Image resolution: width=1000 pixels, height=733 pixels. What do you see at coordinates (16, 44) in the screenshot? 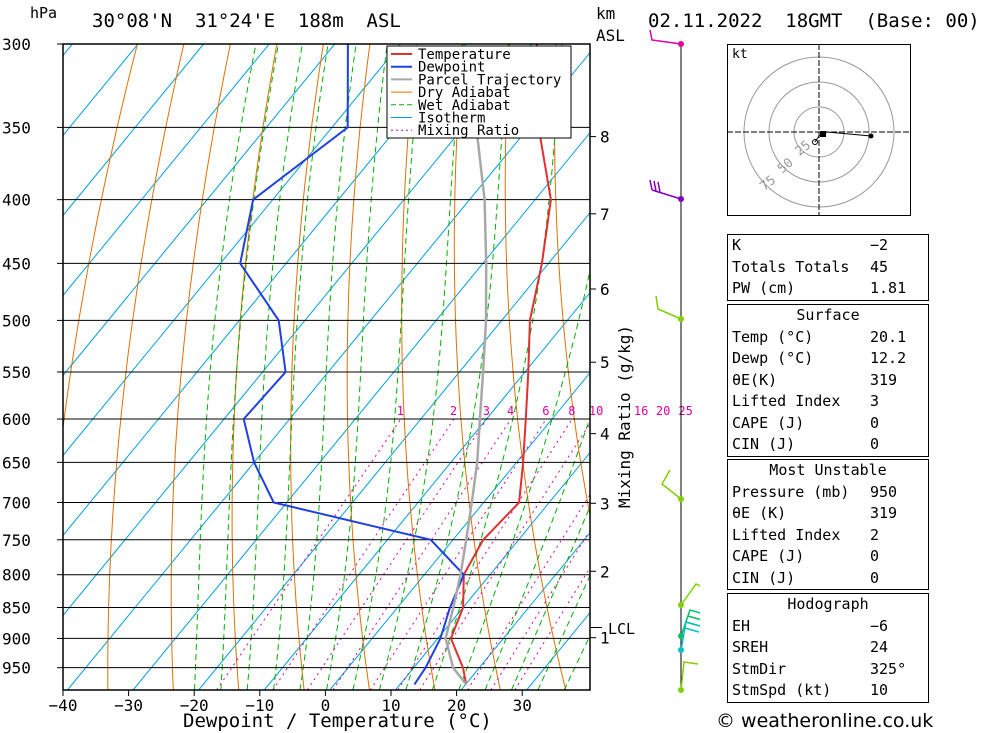
I see `pressure-tick-label: 300` at bounding box center [16, 44].